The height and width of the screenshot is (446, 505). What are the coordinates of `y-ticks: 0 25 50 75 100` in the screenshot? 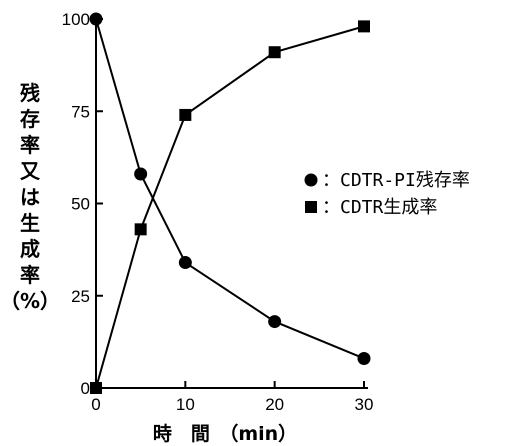 It's located at (82, 204).